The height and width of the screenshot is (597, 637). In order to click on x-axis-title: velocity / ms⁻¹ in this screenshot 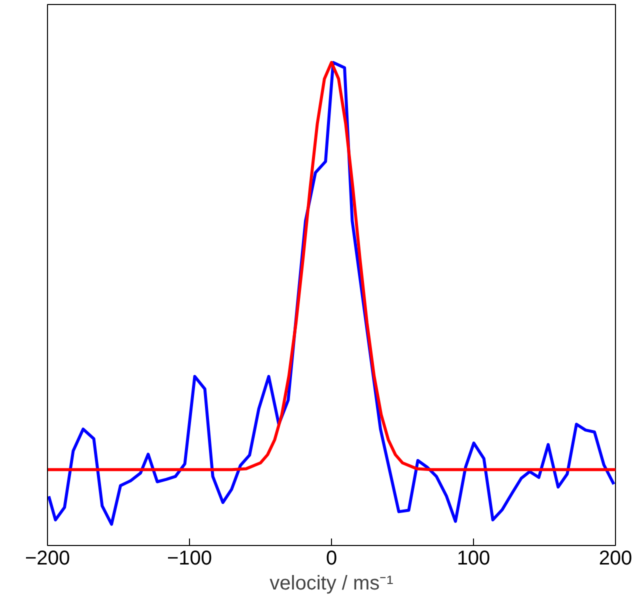, I will do `click(332, 583)`.